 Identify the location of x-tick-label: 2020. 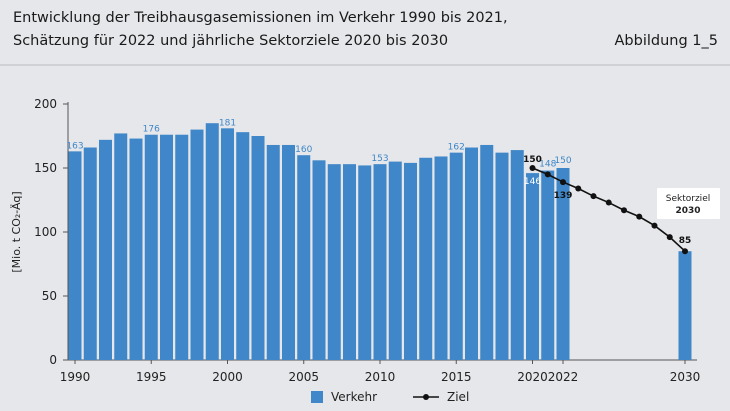
(532, 377).